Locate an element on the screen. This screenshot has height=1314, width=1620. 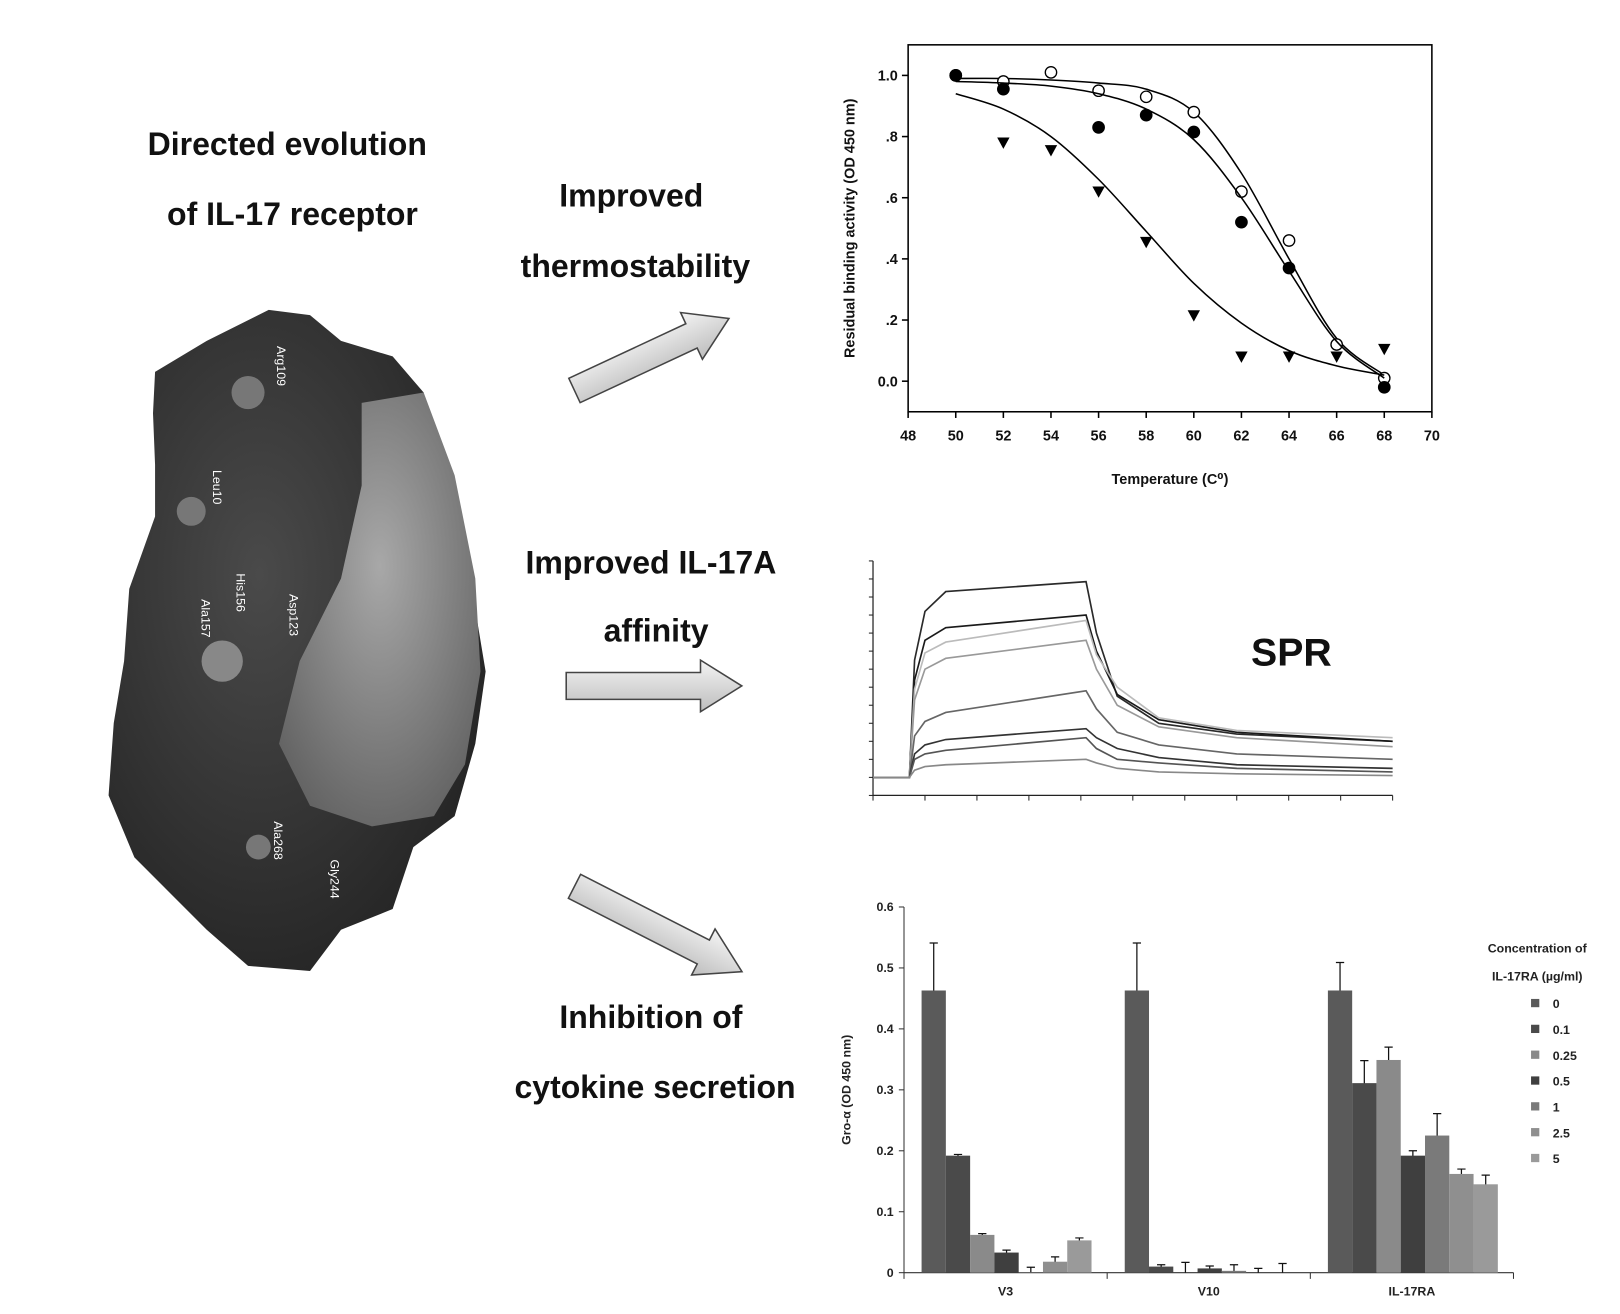
y-tick-label: 0.4 is located at coordinates (884, 1029).